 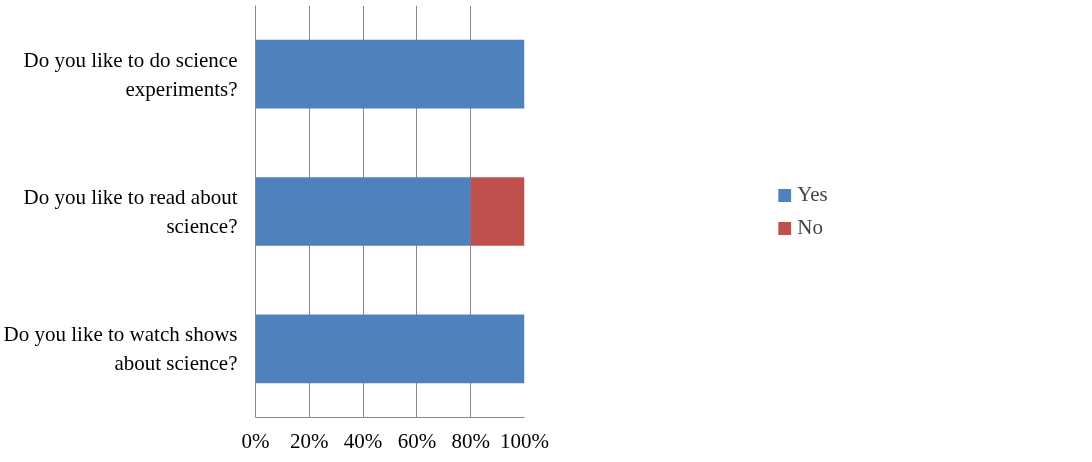 I want to click on legend-label: No, so click(x=810, y=227).